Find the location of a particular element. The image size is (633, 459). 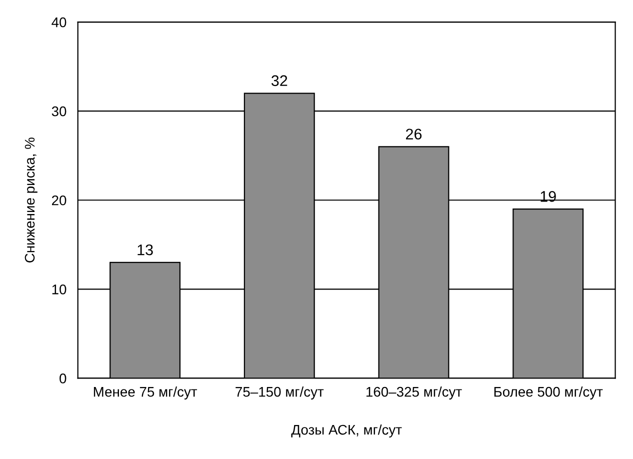

y-tick-label: 20 is located at coordinates (59, 200).